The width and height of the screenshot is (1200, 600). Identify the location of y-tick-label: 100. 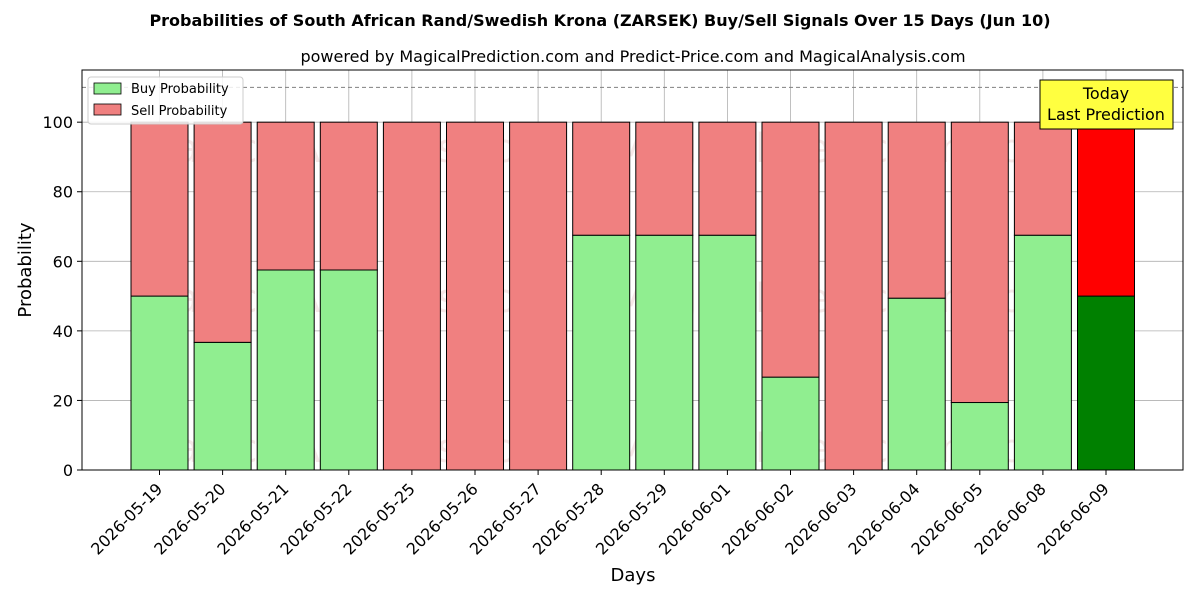
(57, 122).